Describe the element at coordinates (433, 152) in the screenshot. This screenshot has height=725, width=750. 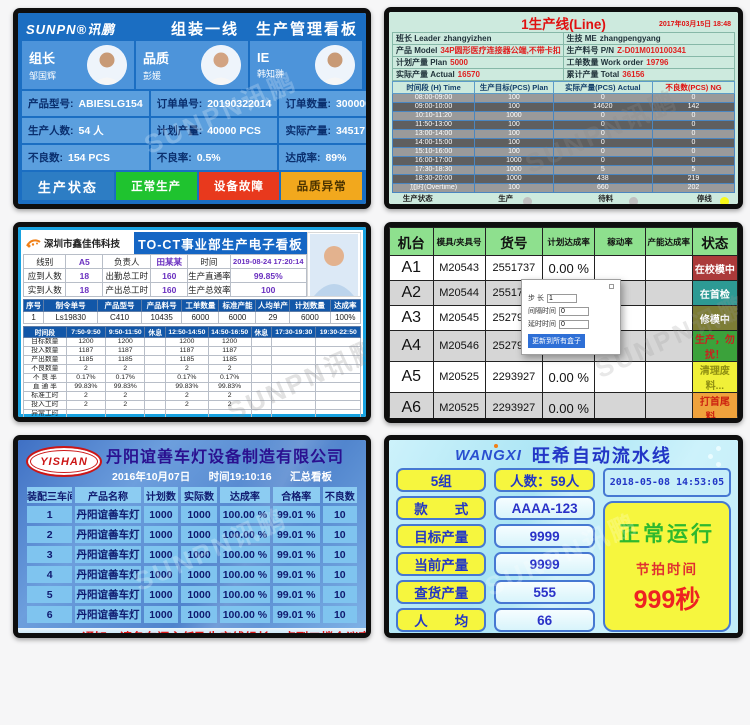
I see `table-cell: 15:10-16:00` at that location.